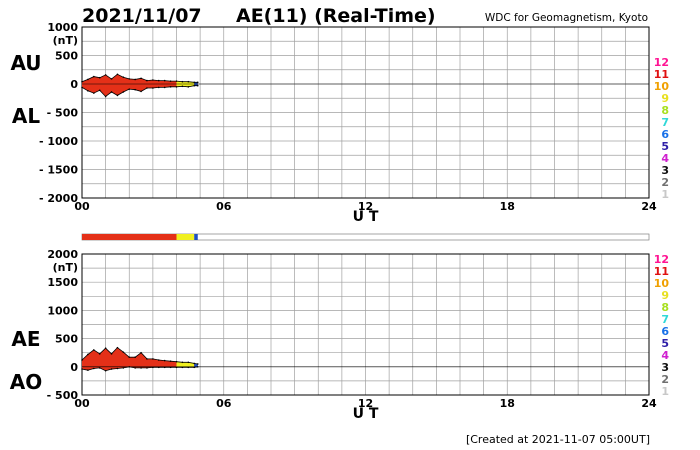  I want to click on date-title: 2021/11/07, so click(142, 16).